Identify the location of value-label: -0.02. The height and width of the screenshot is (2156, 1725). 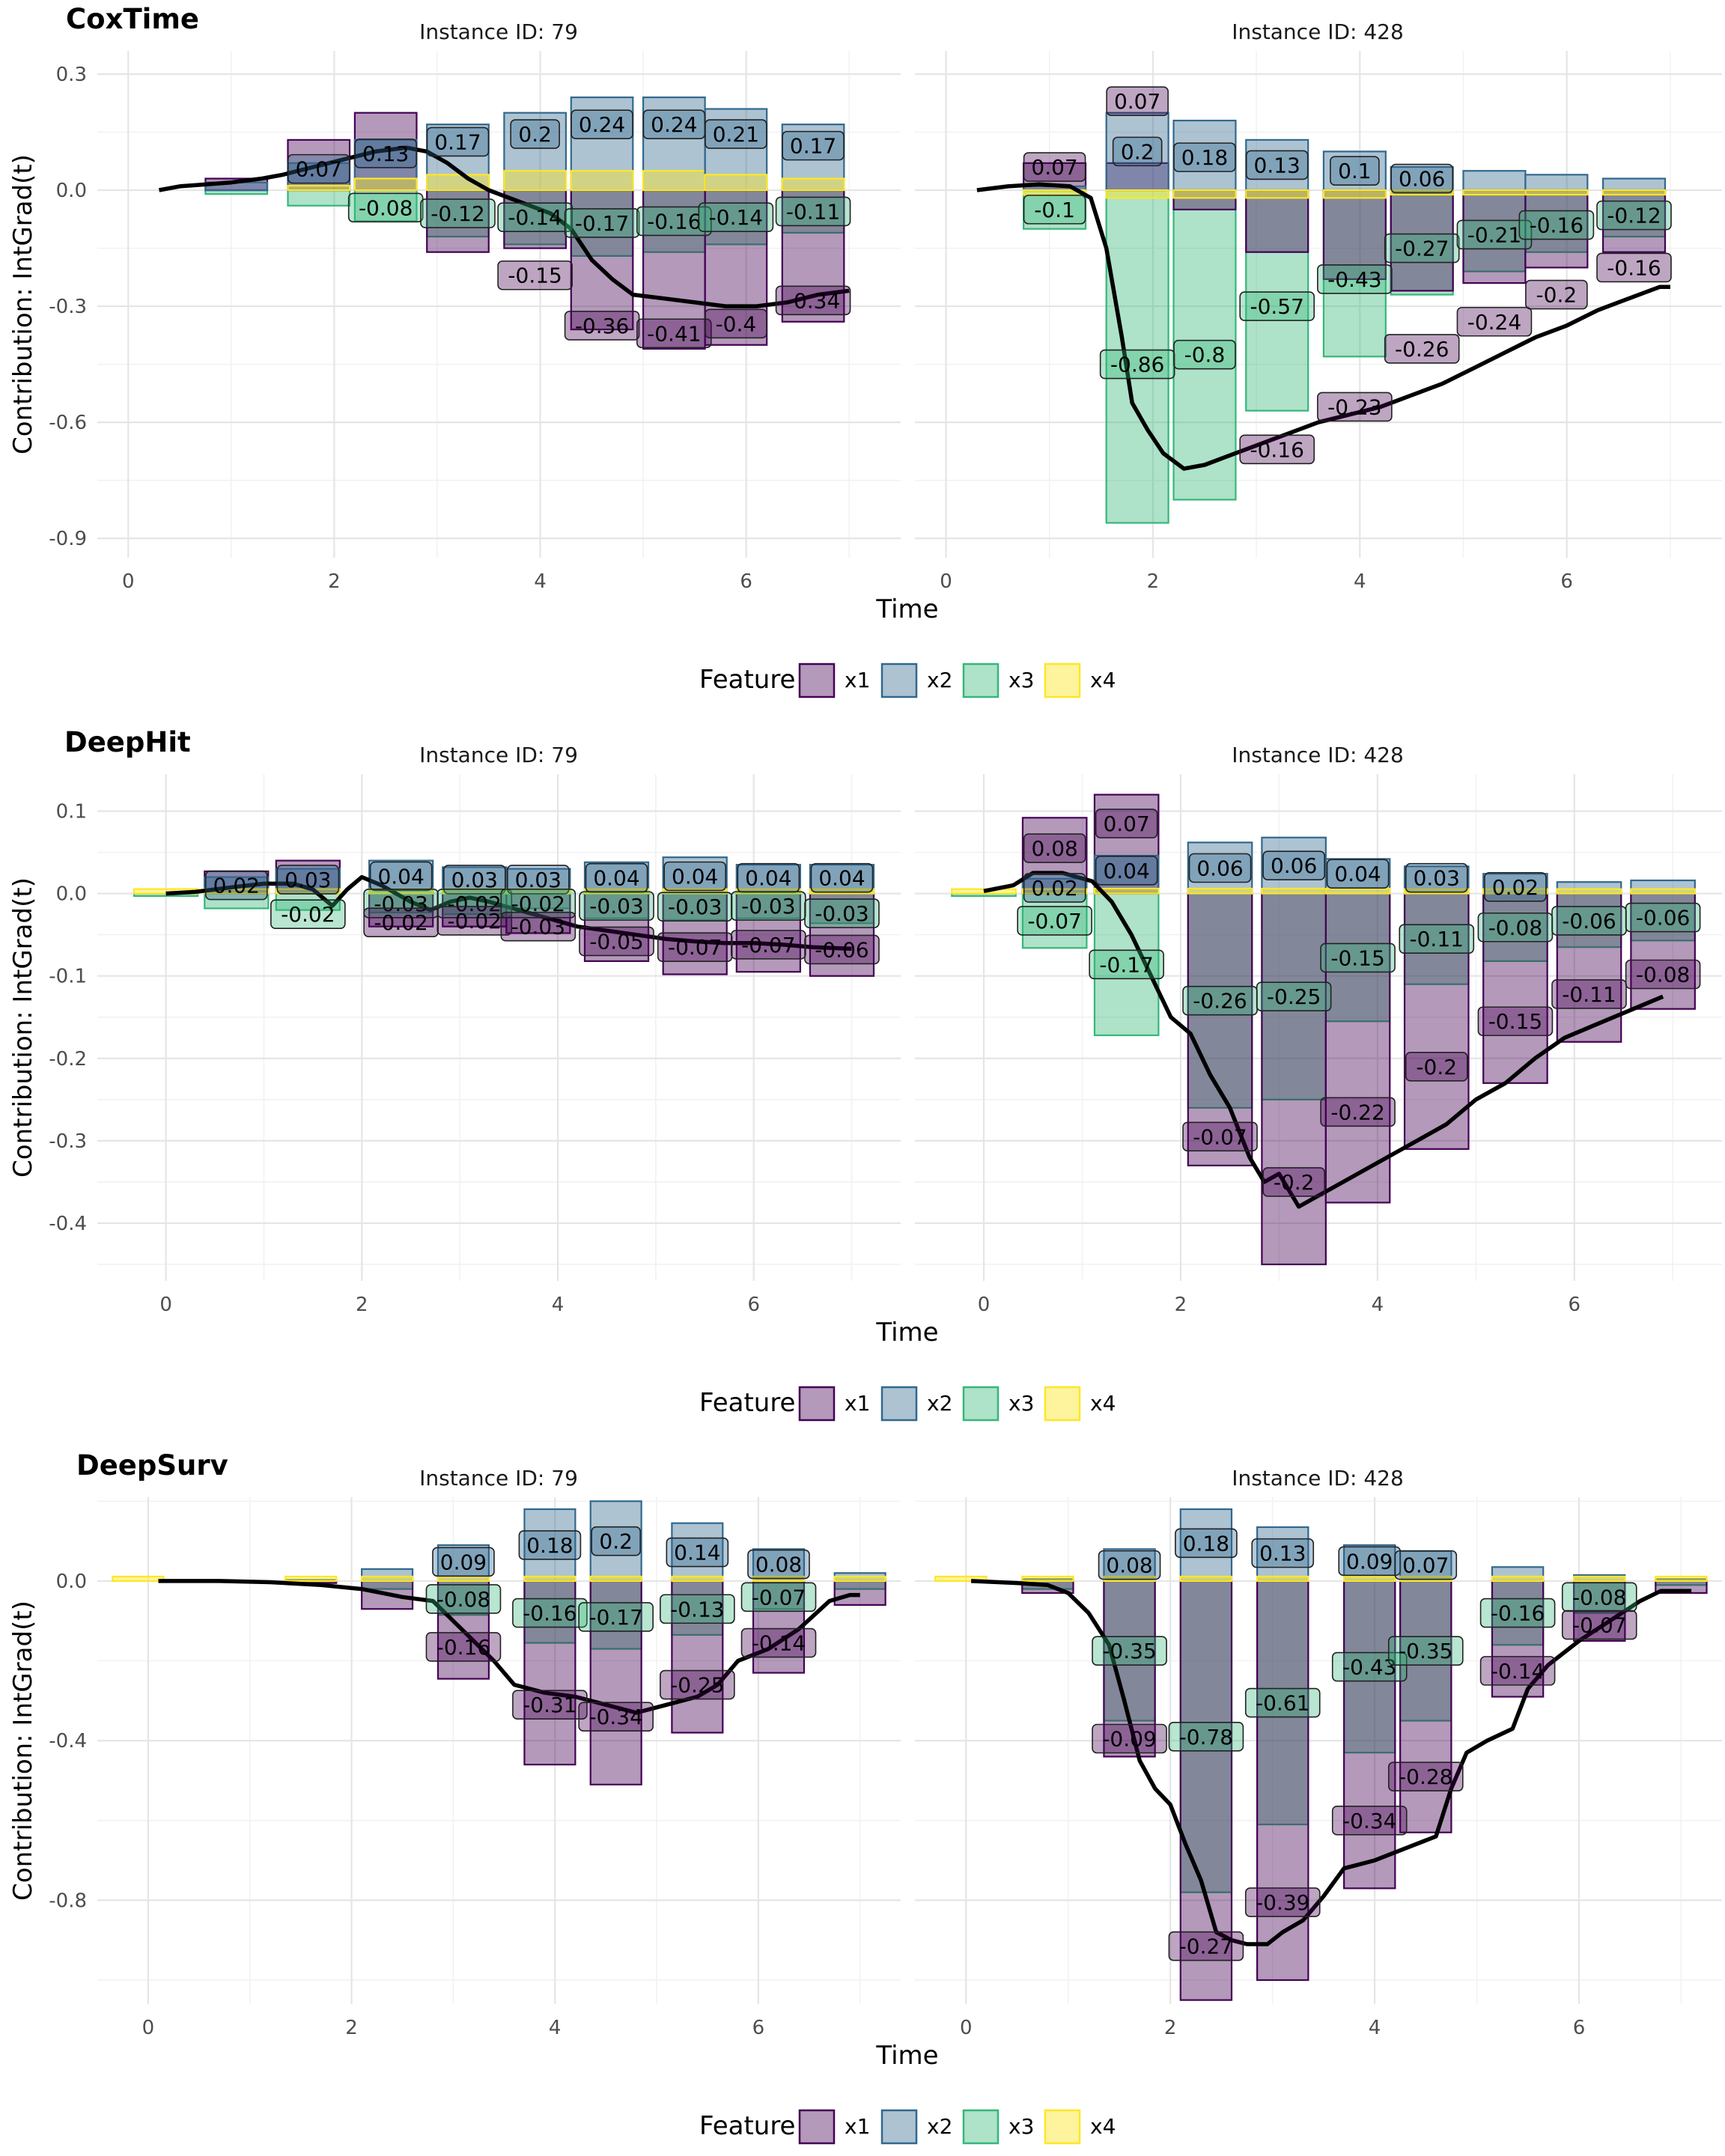
(401, 922).